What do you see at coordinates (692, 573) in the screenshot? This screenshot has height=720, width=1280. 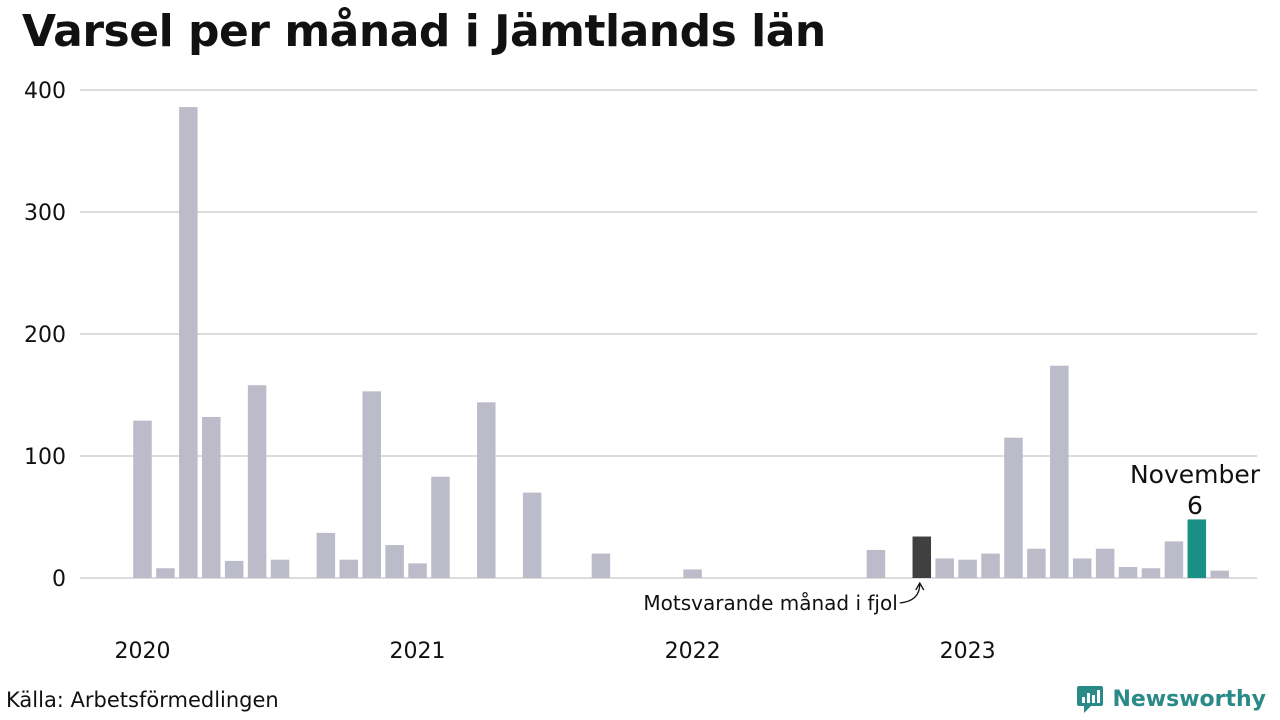 I see `bar: 2022-01: 7` at bounding box center [692, 573].